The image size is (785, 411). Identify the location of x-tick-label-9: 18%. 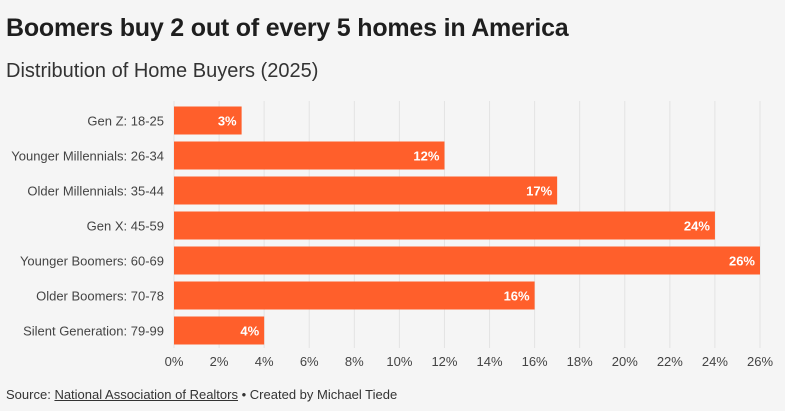
(580, 361).